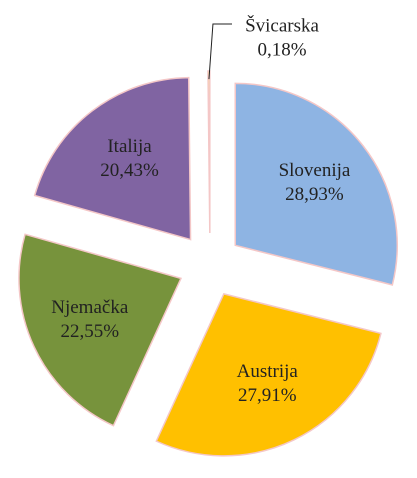  Describe the element at coordinates (267, 395) in the screenshot. I see `slice-value-label: 27,91%` at that location.